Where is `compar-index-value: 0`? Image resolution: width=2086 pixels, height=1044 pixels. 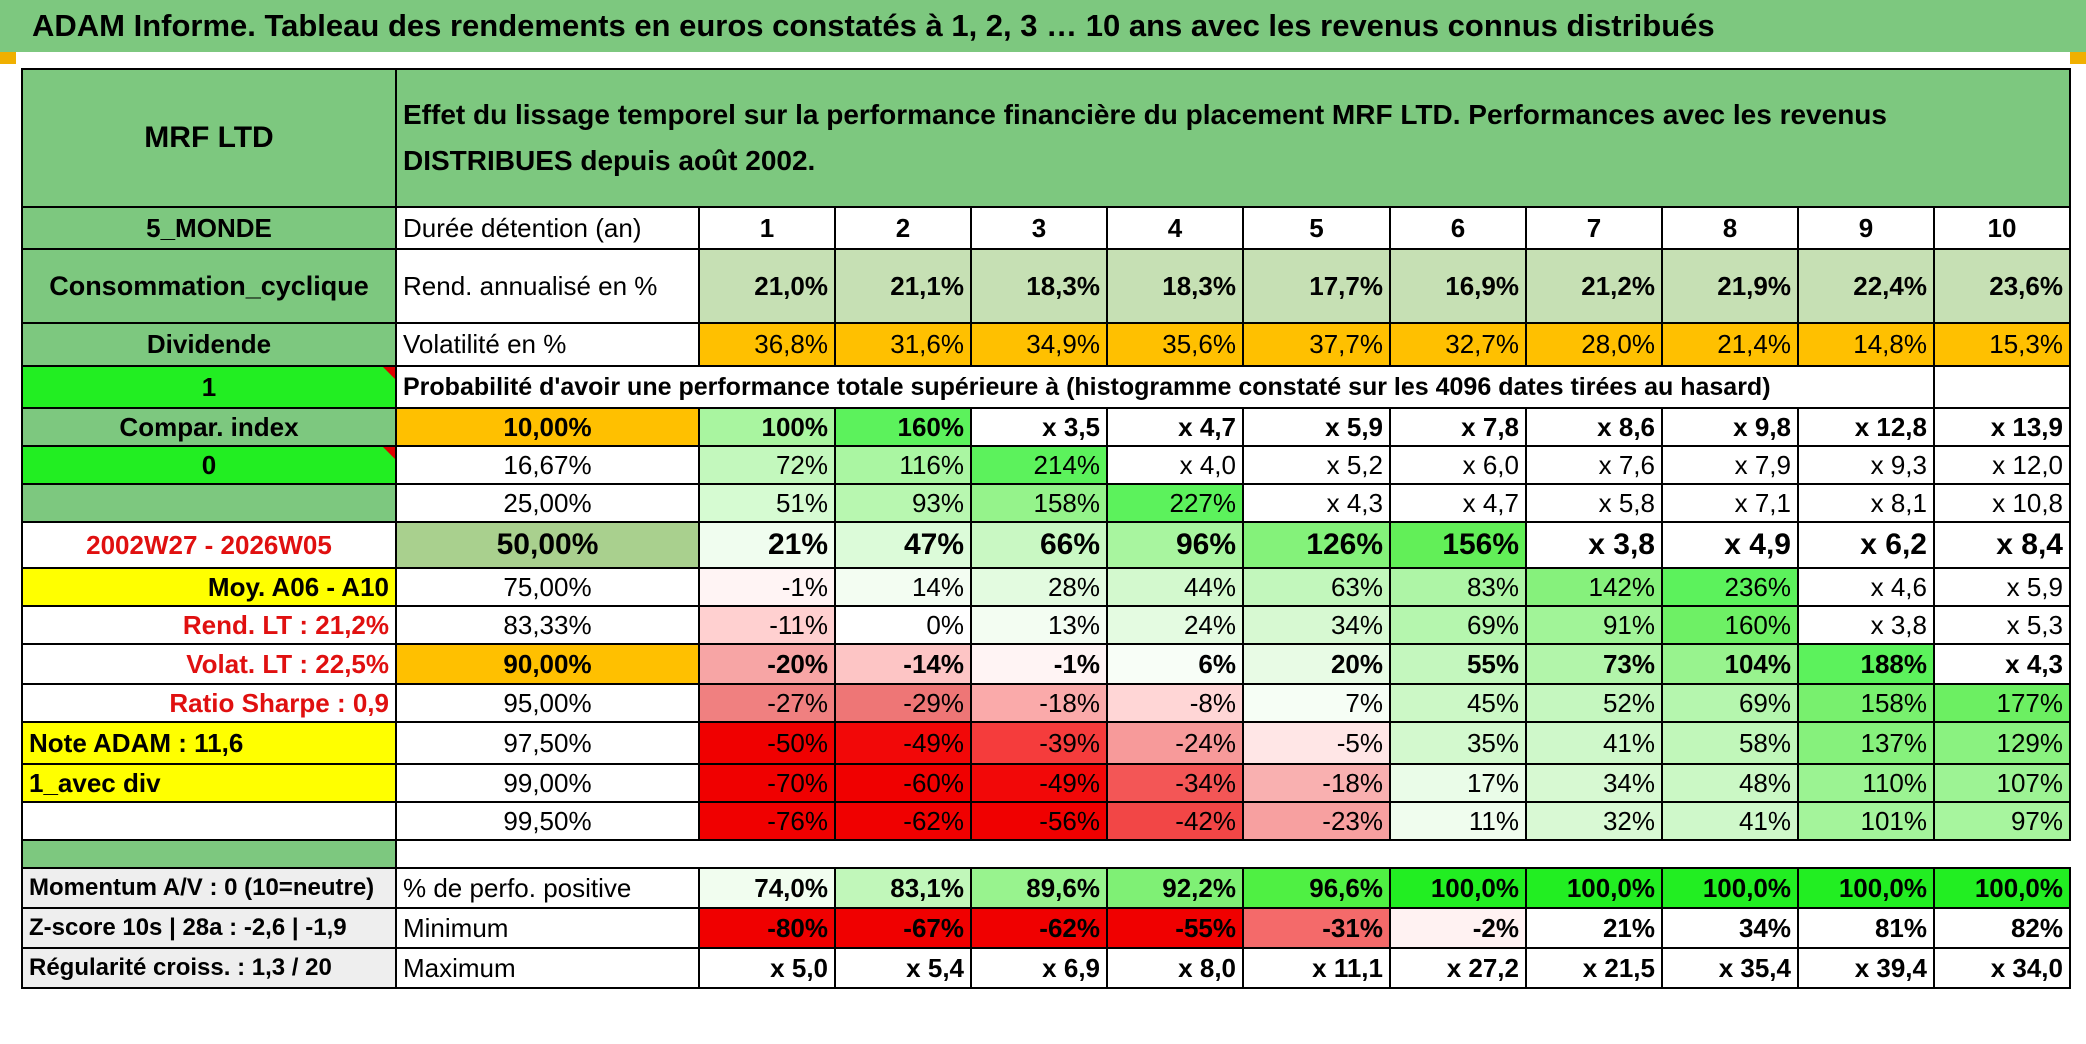
compar-index-value: 0 is located at coordinates (209, 465).